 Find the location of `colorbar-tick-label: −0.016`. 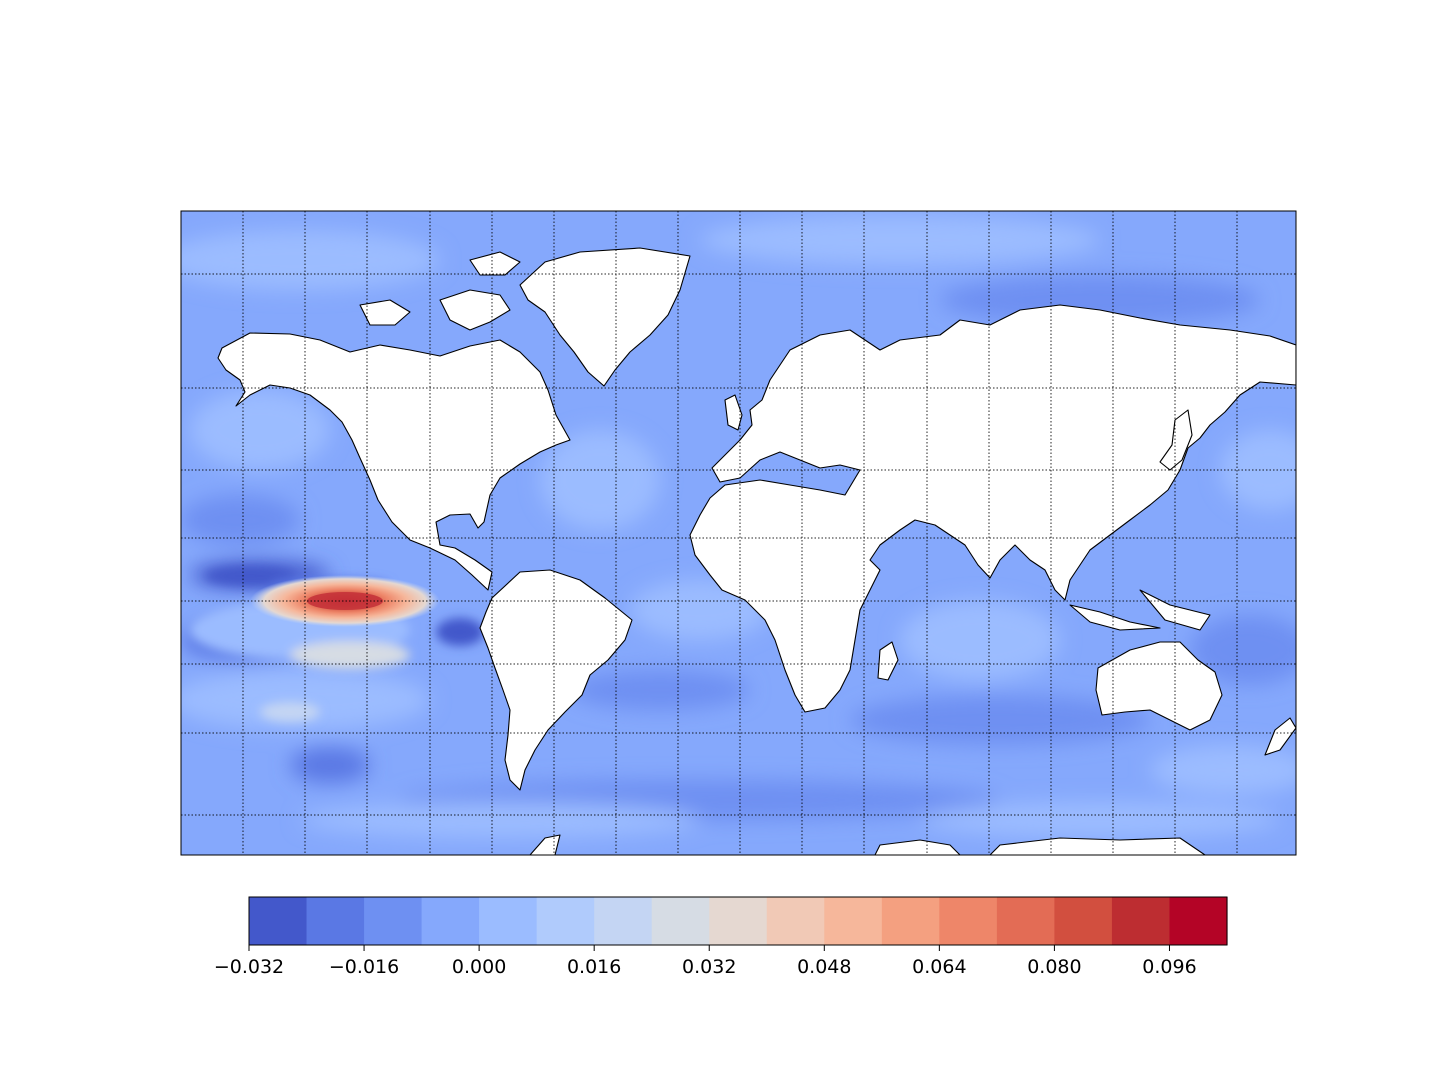

colorbar-tick-label: −0.016 is located at coordinates (364, 967).